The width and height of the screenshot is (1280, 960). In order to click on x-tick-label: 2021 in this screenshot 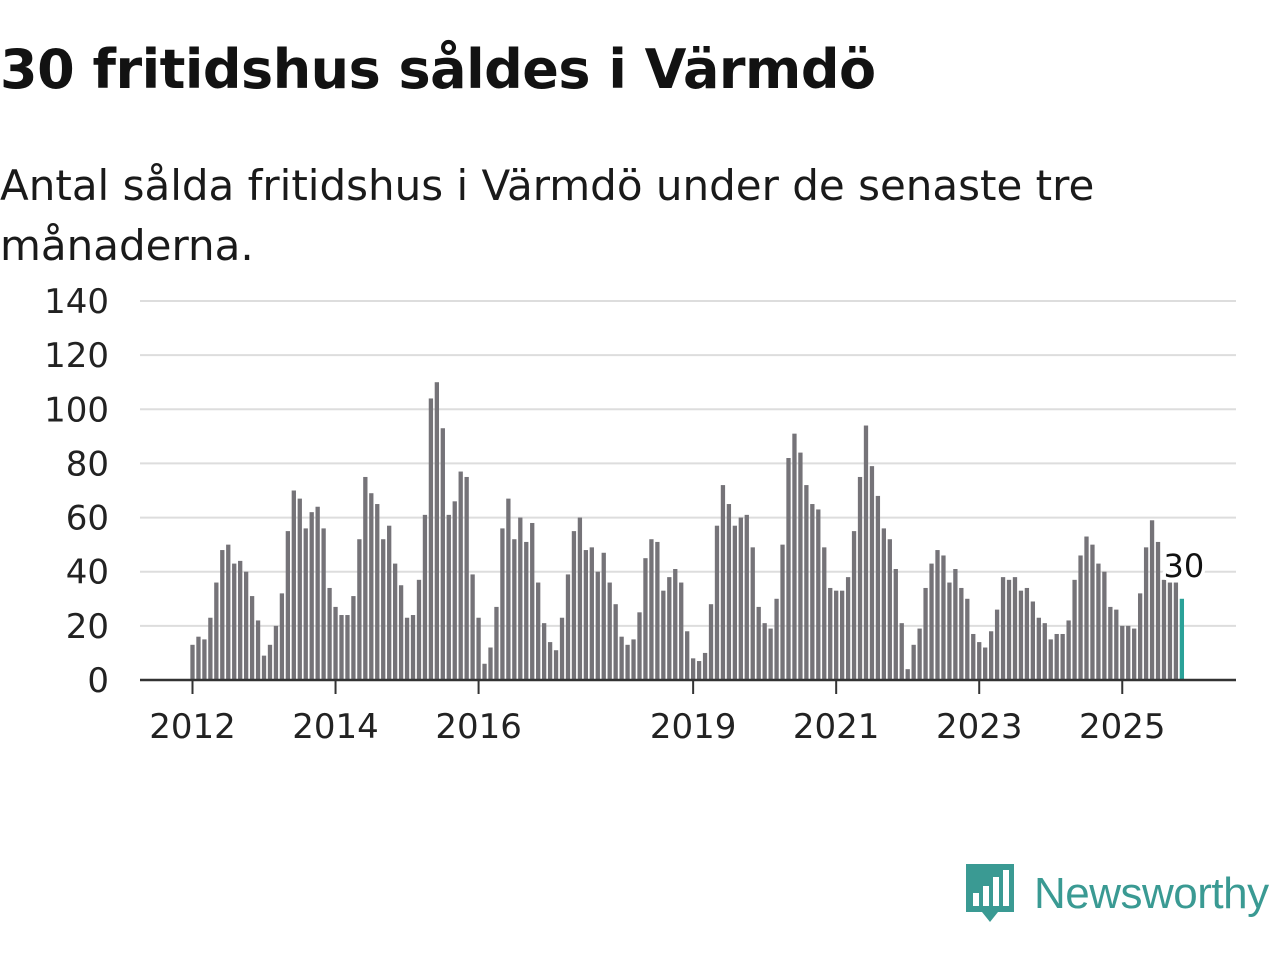, I will do `click(836, 727)`.